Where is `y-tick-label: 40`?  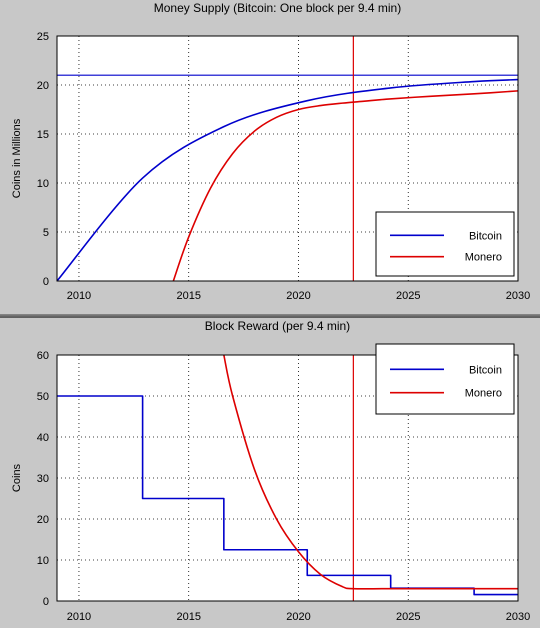 y-tick-label: 40 is located at coordinates (43, 438).